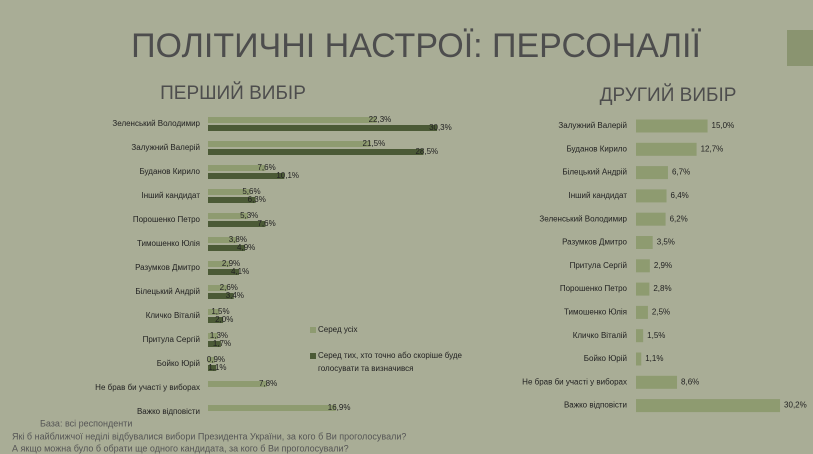  I want to click on category-label: Буданов Кирило, so click(169, 171).